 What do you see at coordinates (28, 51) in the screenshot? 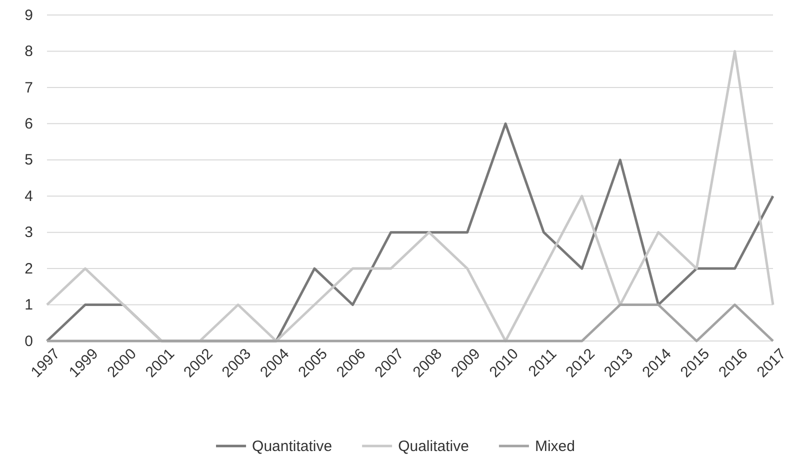
I see `y-tick-label: 8` at bounding box center [28, 51].